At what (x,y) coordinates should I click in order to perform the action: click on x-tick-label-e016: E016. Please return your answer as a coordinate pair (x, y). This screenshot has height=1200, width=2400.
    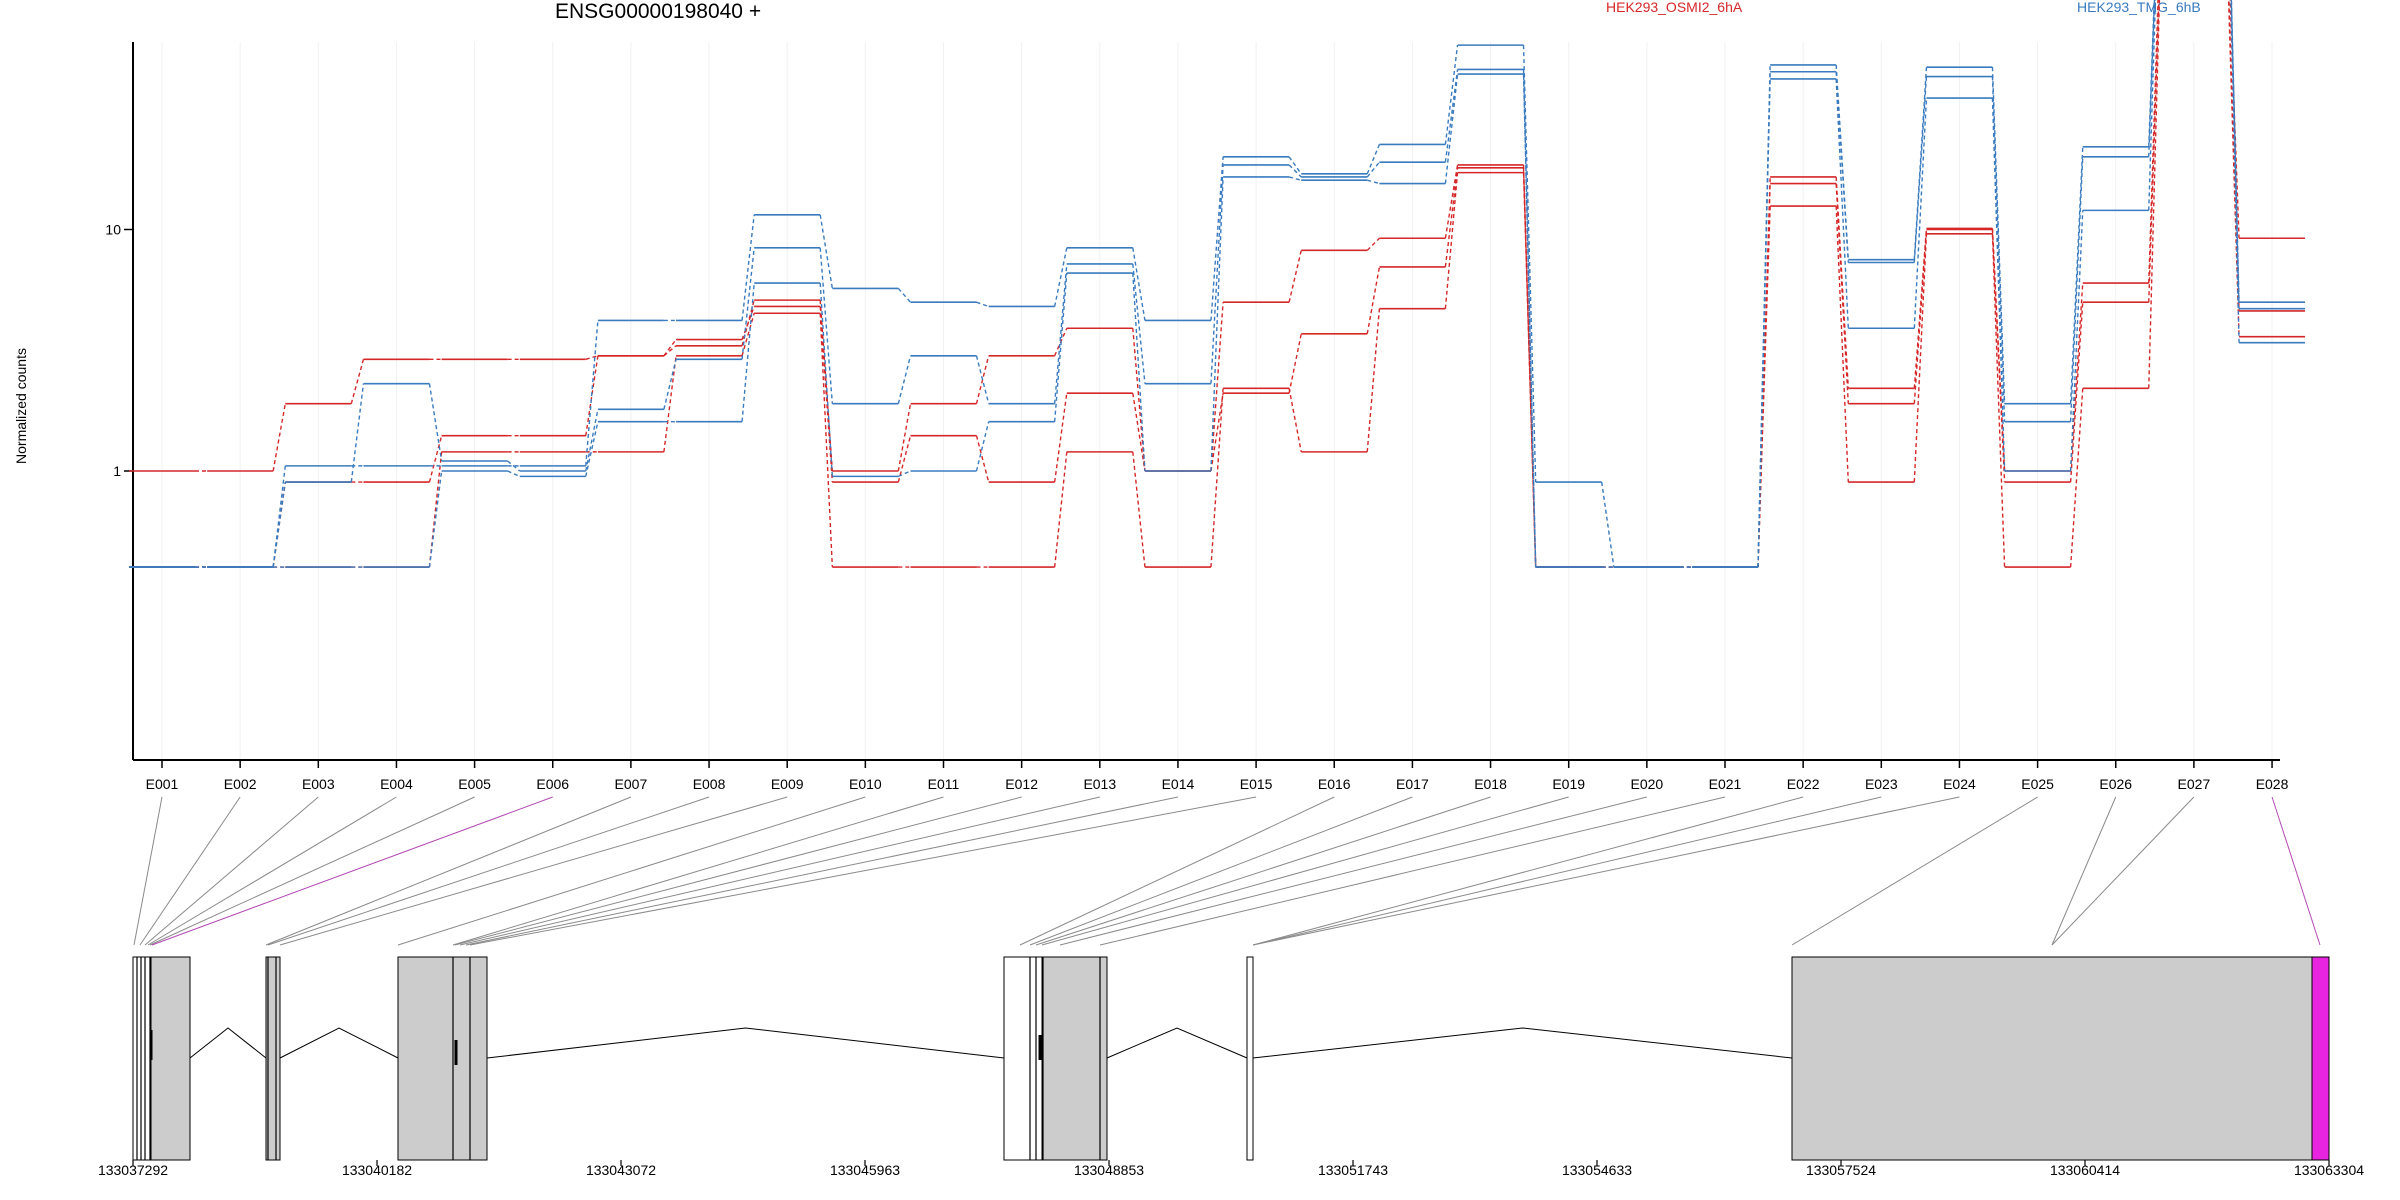
    Looking at the image, I should click on (1334, 784).